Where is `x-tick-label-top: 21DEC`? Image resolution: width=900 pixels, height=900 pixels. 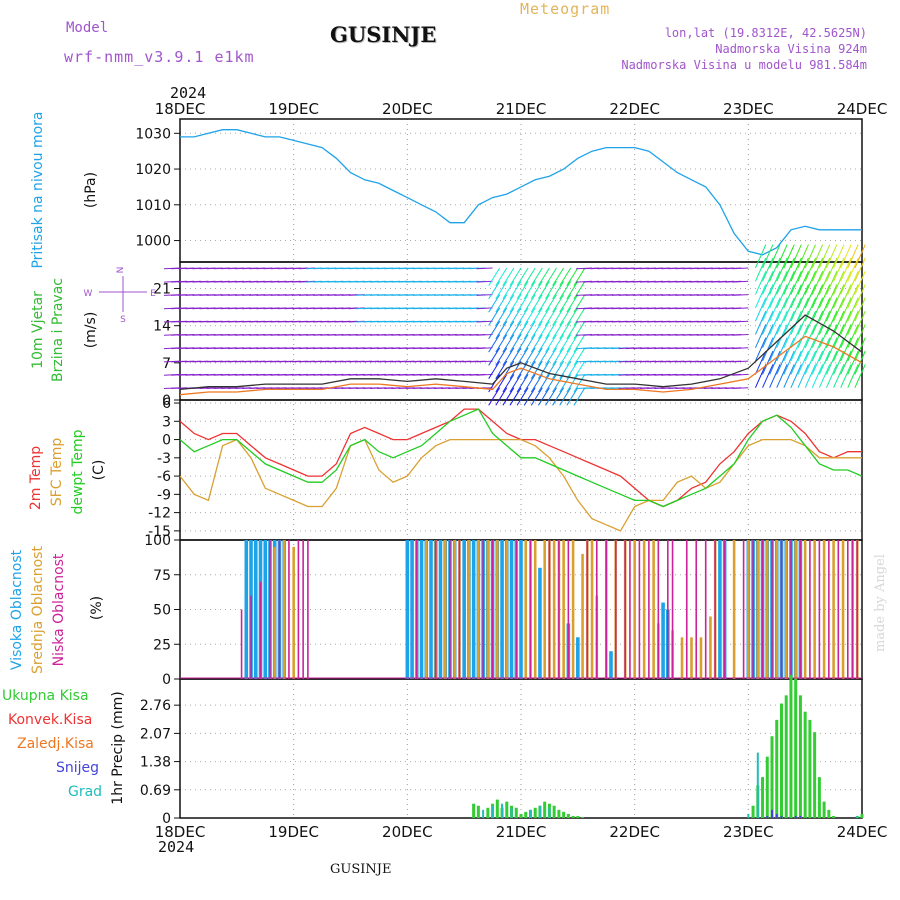 x-tick-label-top: 21DEC is located at coordinates (521, 109).